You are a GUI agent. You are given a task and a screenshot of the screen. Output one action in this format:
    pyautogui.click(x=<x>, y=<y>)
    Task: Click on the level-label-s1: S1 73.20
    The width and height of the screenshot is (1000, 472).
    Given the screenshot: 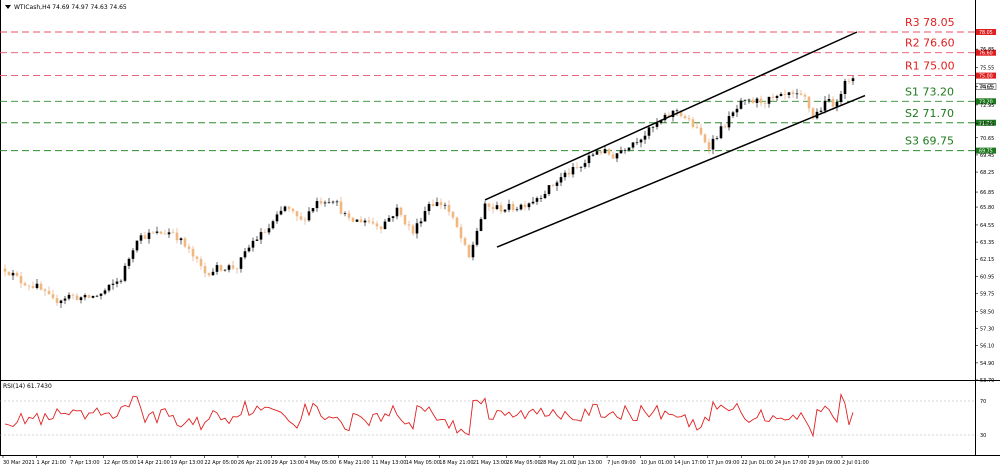 What is the action you would take?
    pyautogui.click(x=929, y=91)
    